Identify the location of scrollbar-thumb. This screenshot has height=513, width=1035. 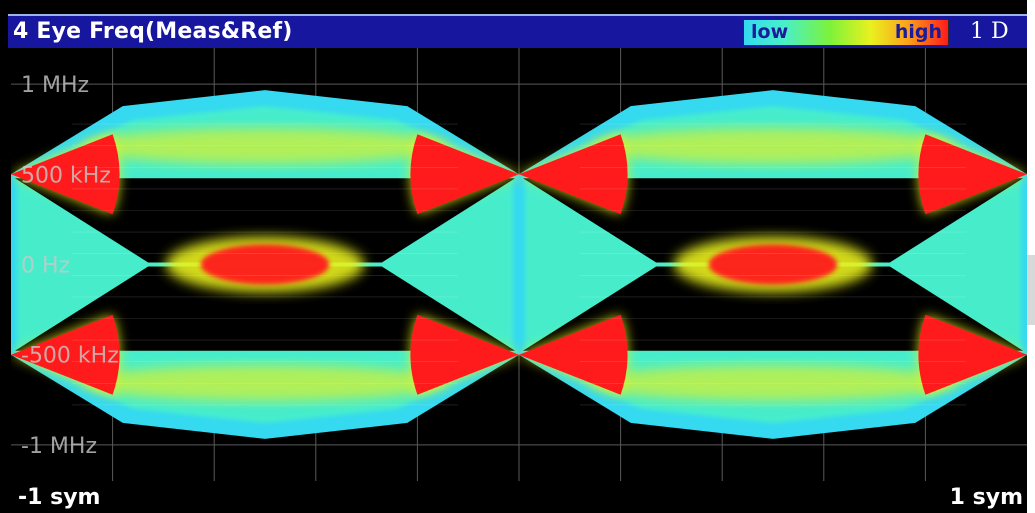
(1031, 290).